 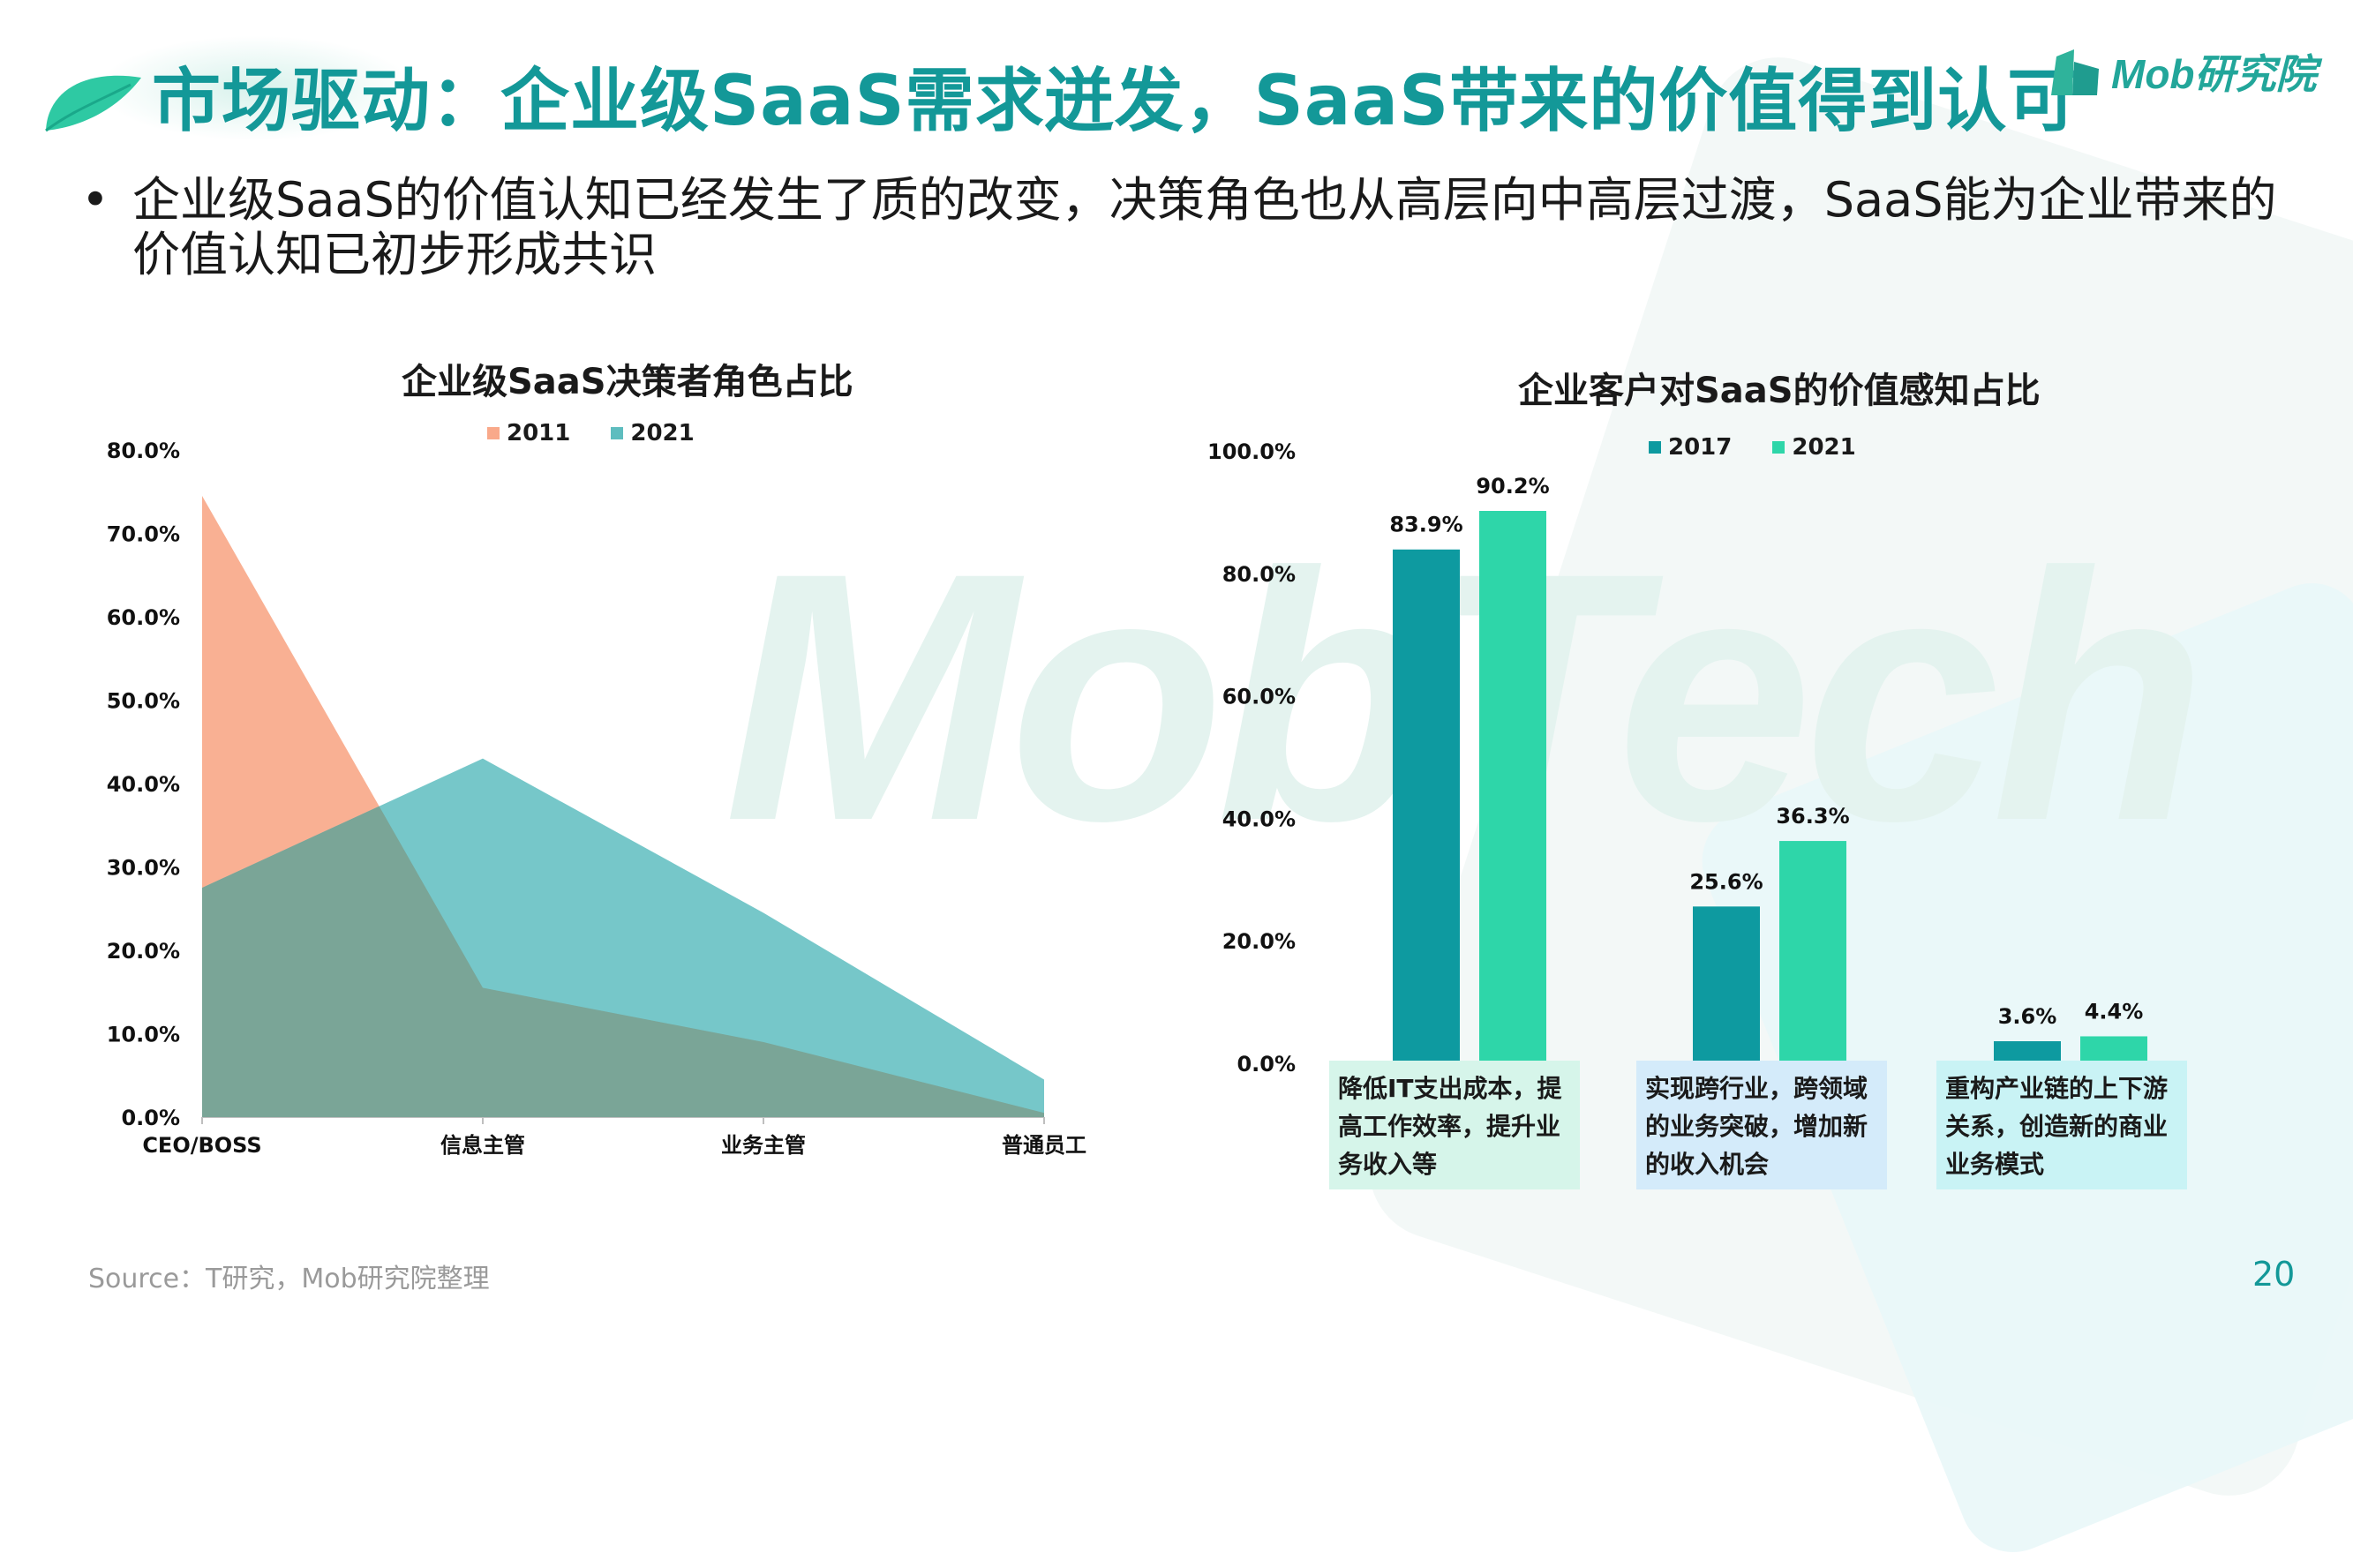 What do you see at coordinates (1115, 101) in the screenshot?
I see `page-title: 市场驱动：企业级SaaS需求迸发，SaaS带来的价值得到认可` at bounding box center [1115, 101].